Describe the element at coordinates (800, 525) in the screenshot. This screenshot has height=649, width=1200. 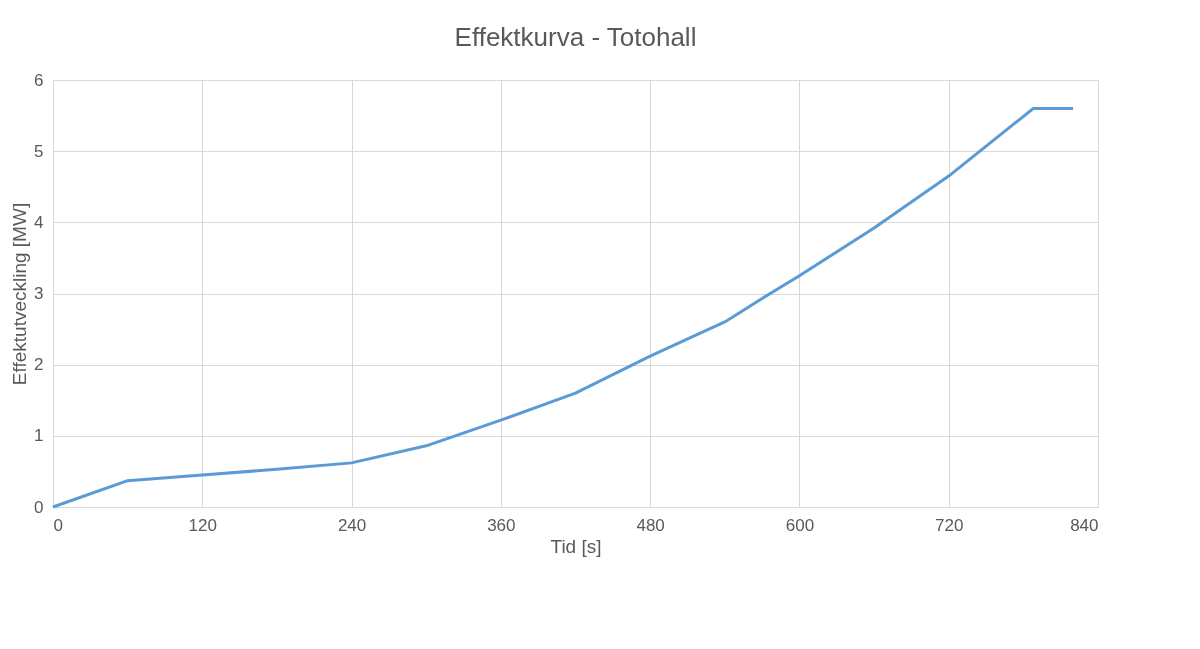
I see `x-tick-label: 600` at that location.